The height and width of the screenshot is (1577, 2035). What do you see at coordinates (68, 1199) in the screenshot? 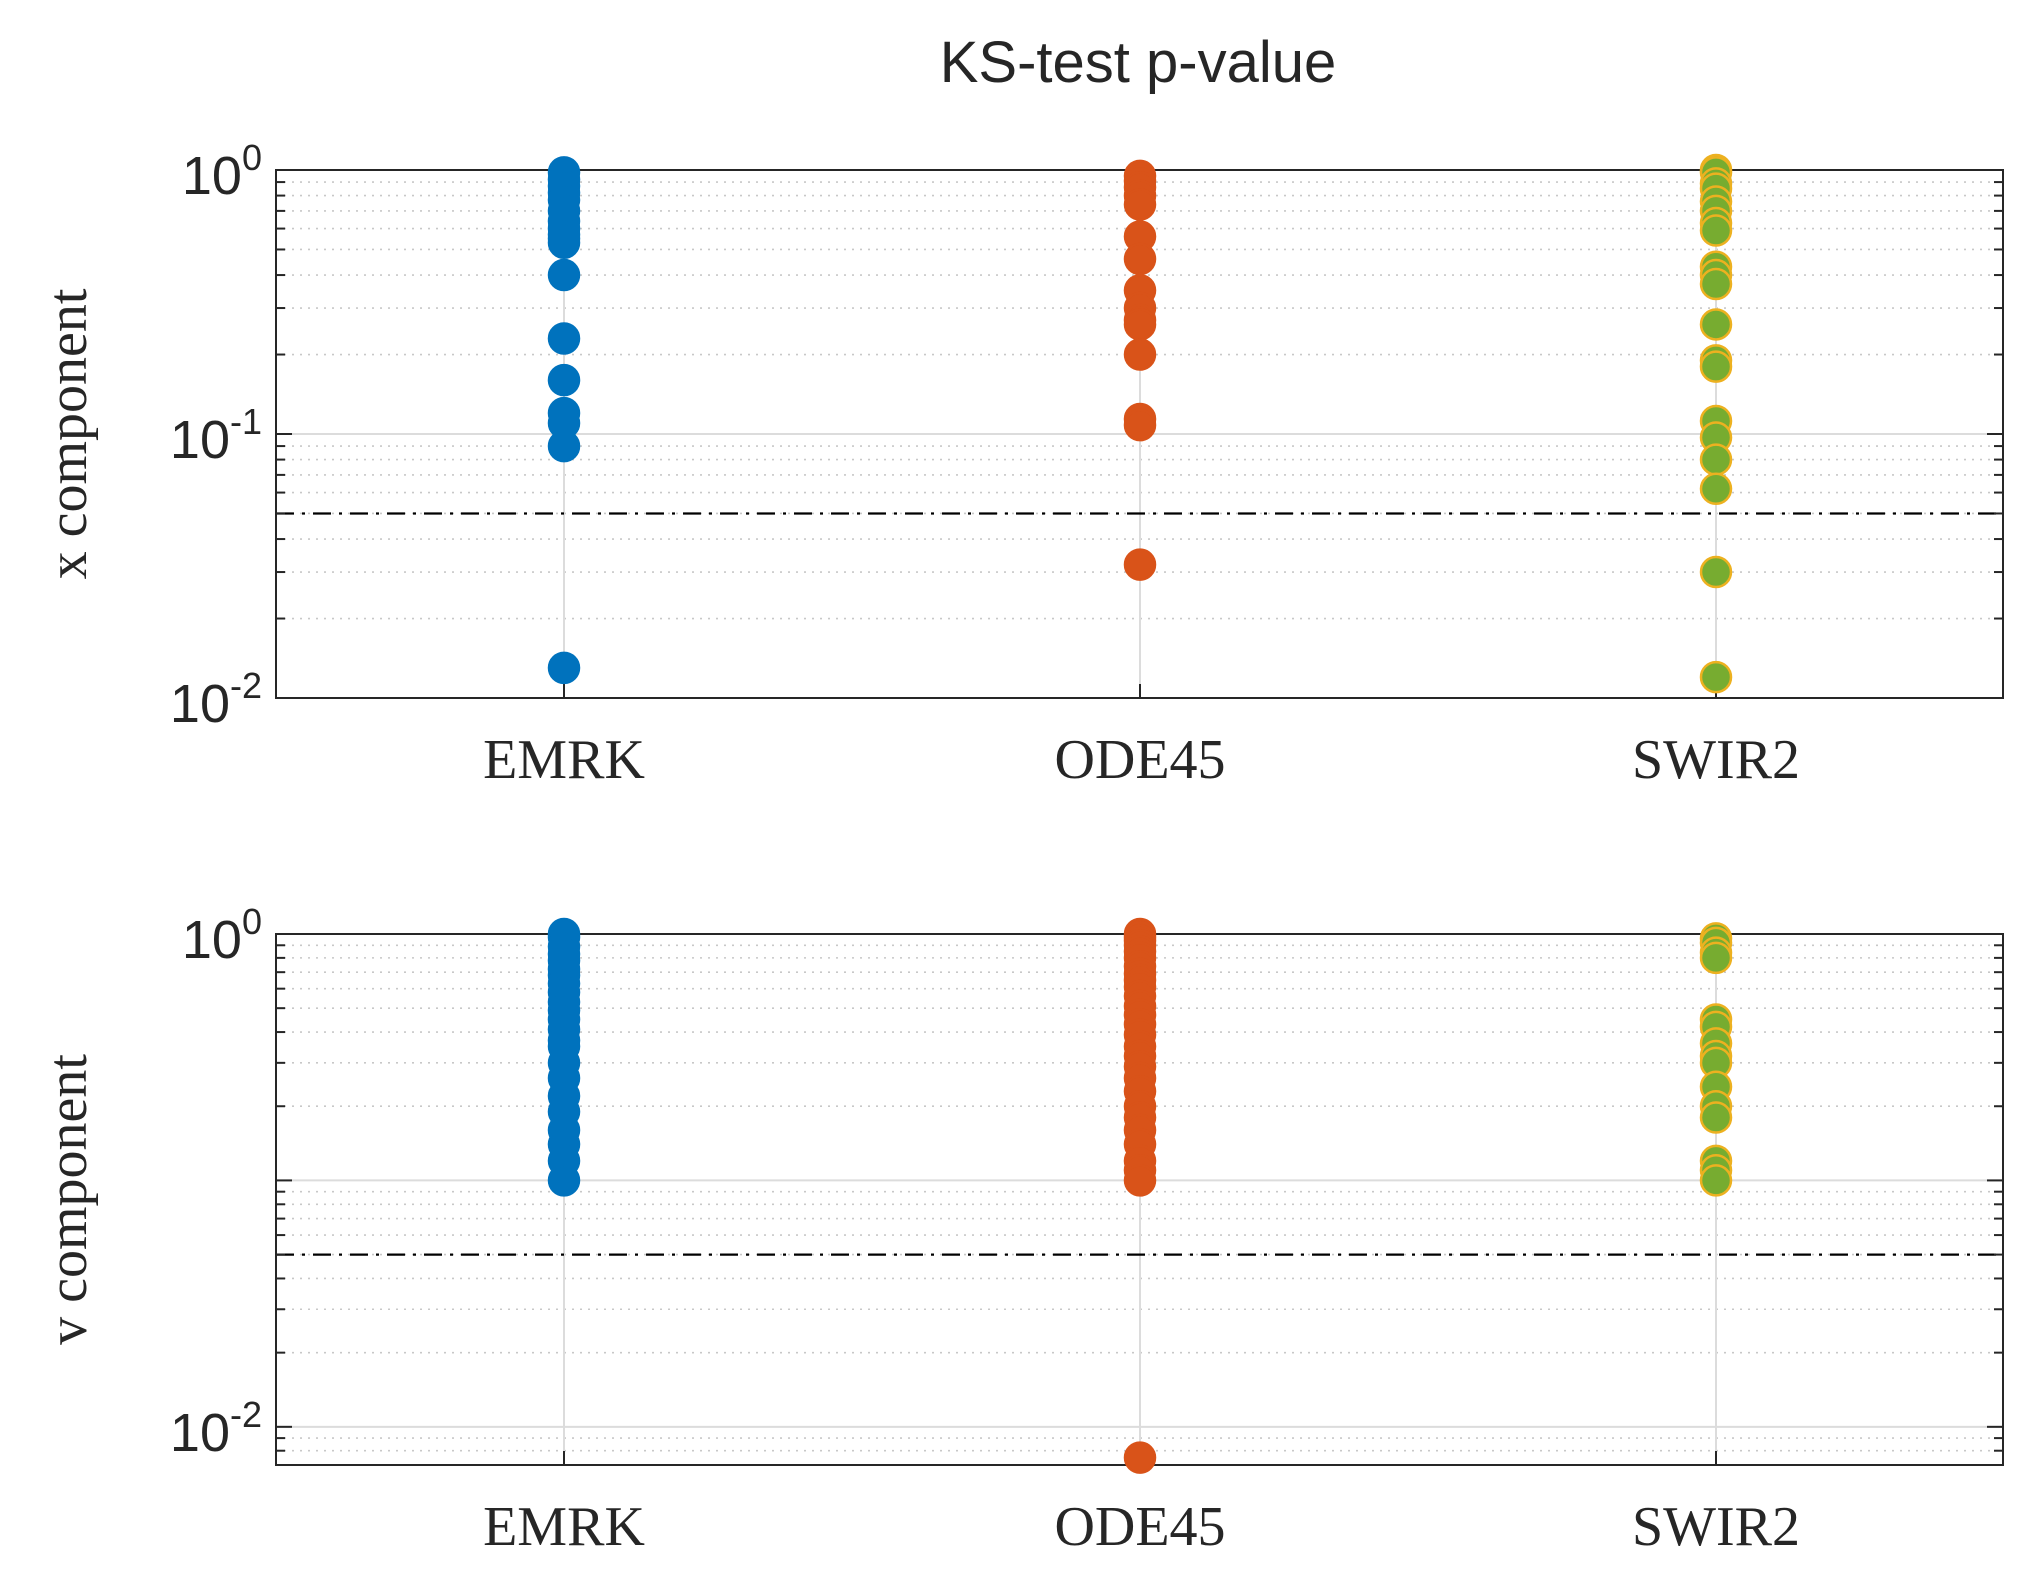
I see `y-axis-label: v component` at bounding box center [68, 1199].